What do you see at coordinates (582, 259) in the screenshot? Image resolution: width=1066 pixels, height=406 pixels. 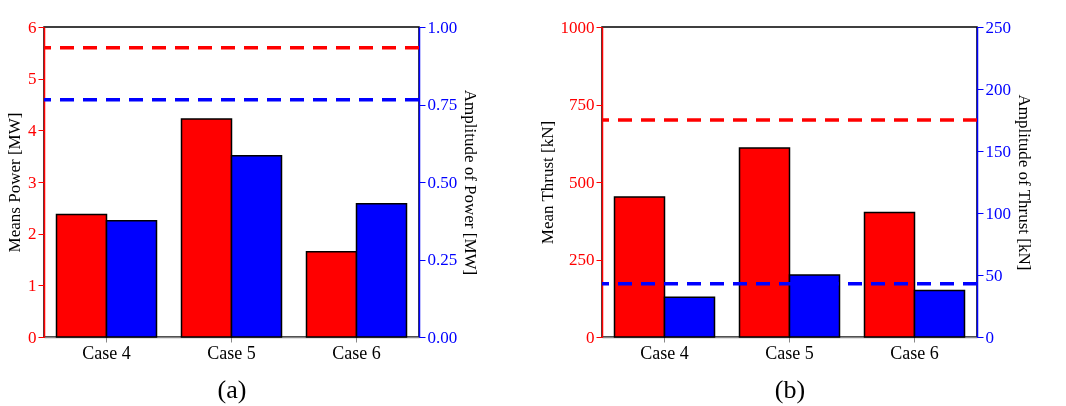 I see `y-tick-label: 250` at bounding box center [582, 259].